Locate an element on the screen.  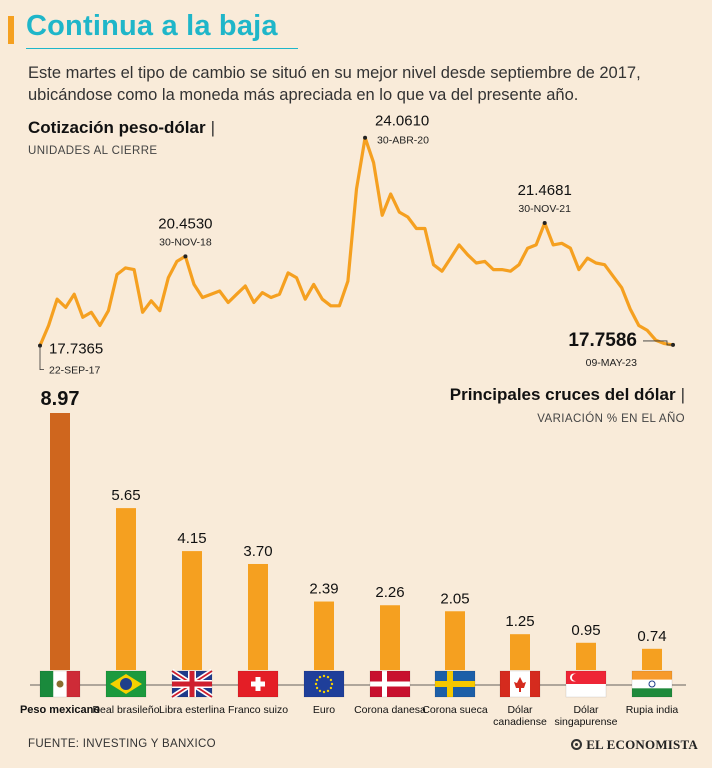
bar-group-8: 0.95 Dólar singapurense is located at coordinates (585, 675).